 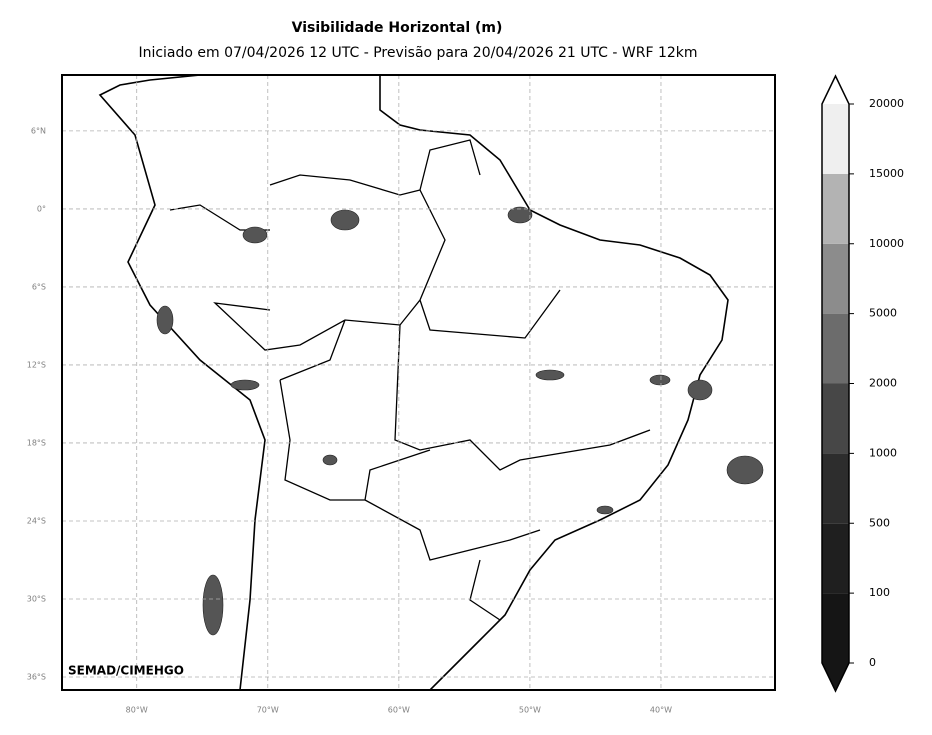 What do you see at coordinates (835, 90) in the screenshot?
I see `colorbar-extend-high` at bounding box center [835, 90].